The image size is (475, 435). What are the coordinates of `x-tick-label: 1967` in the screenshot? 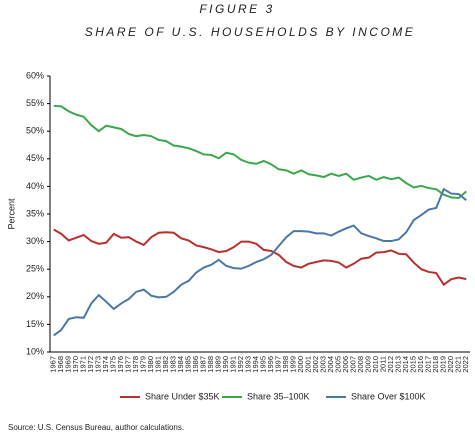 It's located at (53, 364).